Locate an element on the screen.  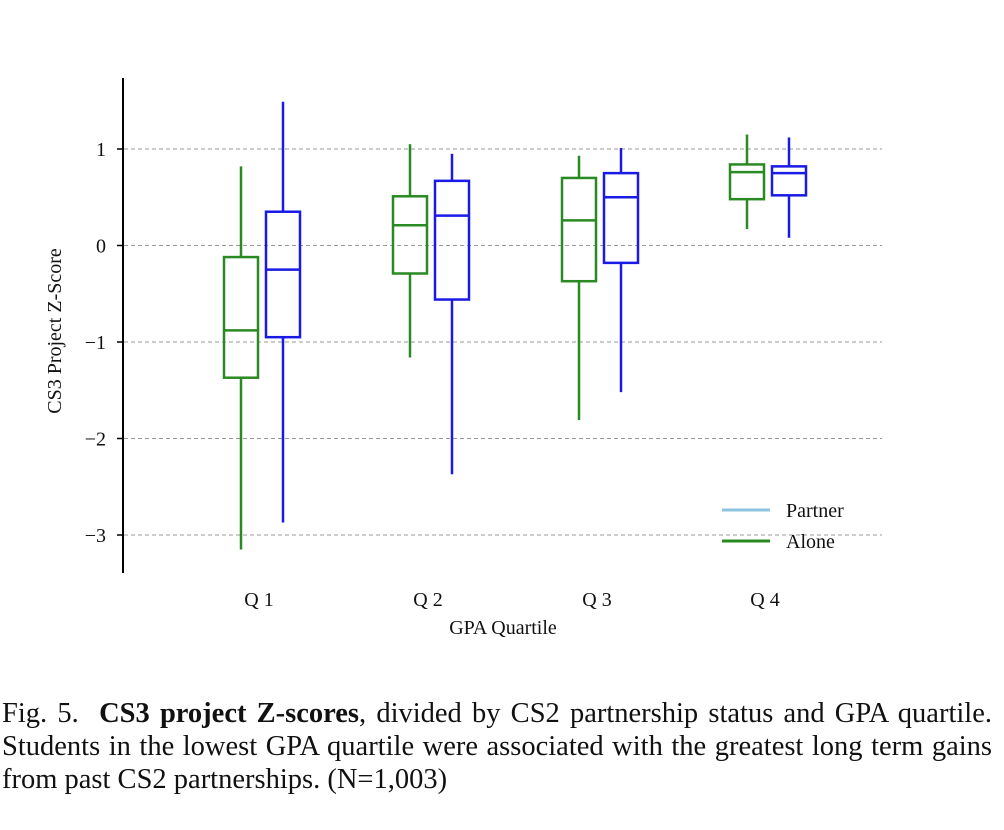
legend-label: Partner is located at coordinates (815, 511).